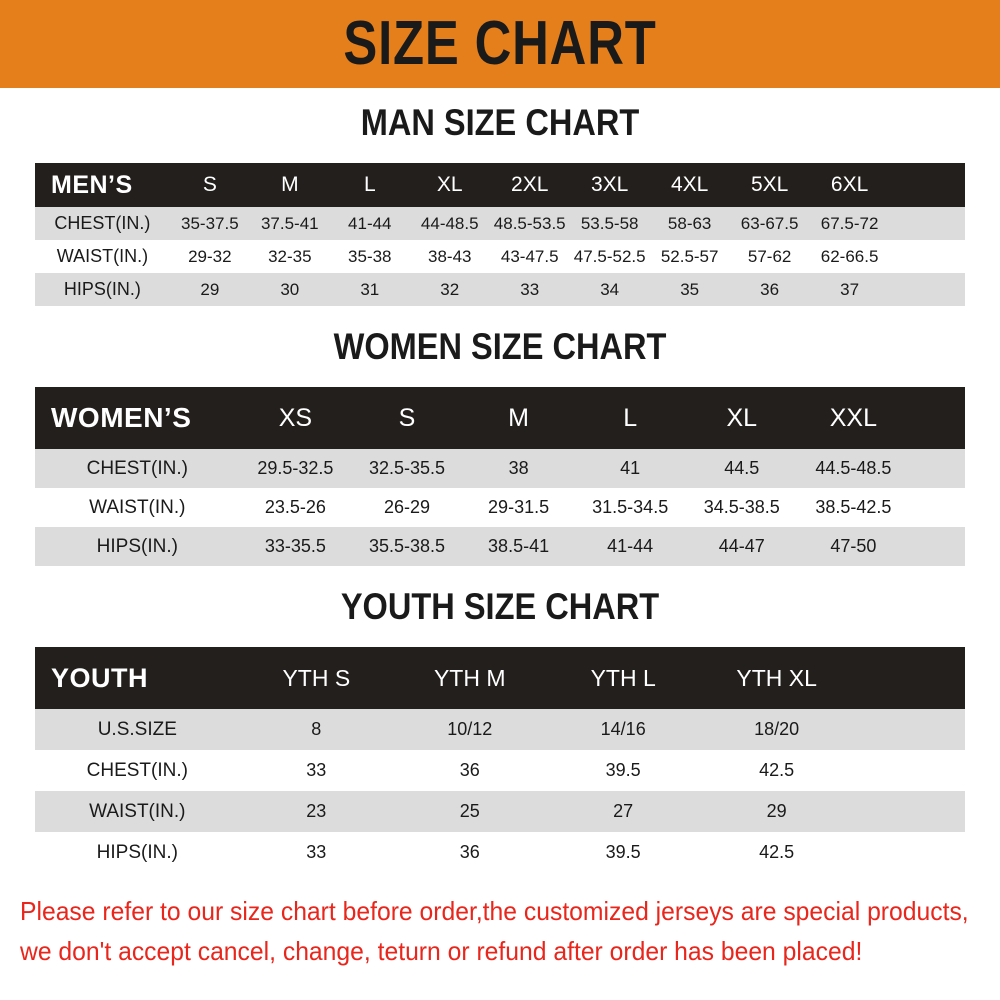 The width and height of the screenshot is (1000, 1000). What do you see at coordinates (500, 185) in the screenshot?
I see `table-header-row-man: MEN’S S M L XL 2XL 3XL 4XL 5XL 6XL` at bounding box center [500, 185].